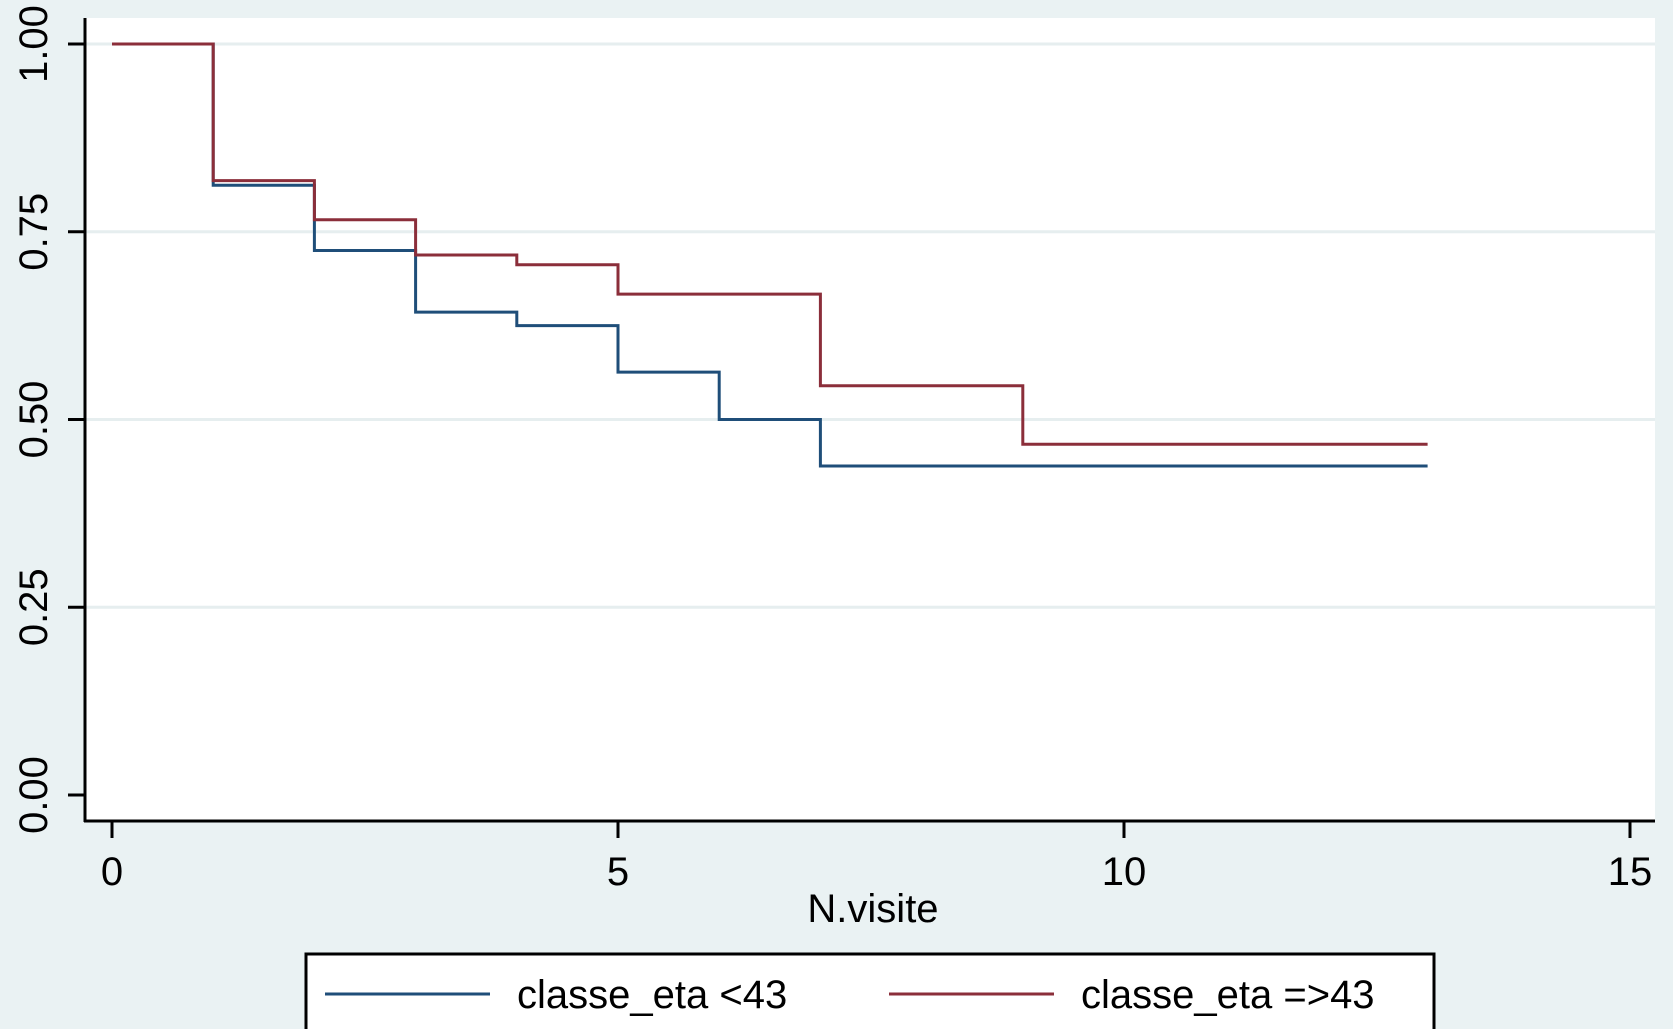 This screenshot has width=1673, height=1029. Describe the element at coordinates (1228, 995) in the screenshot. I see `legend-label-2: classe_eta =>43` at that location.